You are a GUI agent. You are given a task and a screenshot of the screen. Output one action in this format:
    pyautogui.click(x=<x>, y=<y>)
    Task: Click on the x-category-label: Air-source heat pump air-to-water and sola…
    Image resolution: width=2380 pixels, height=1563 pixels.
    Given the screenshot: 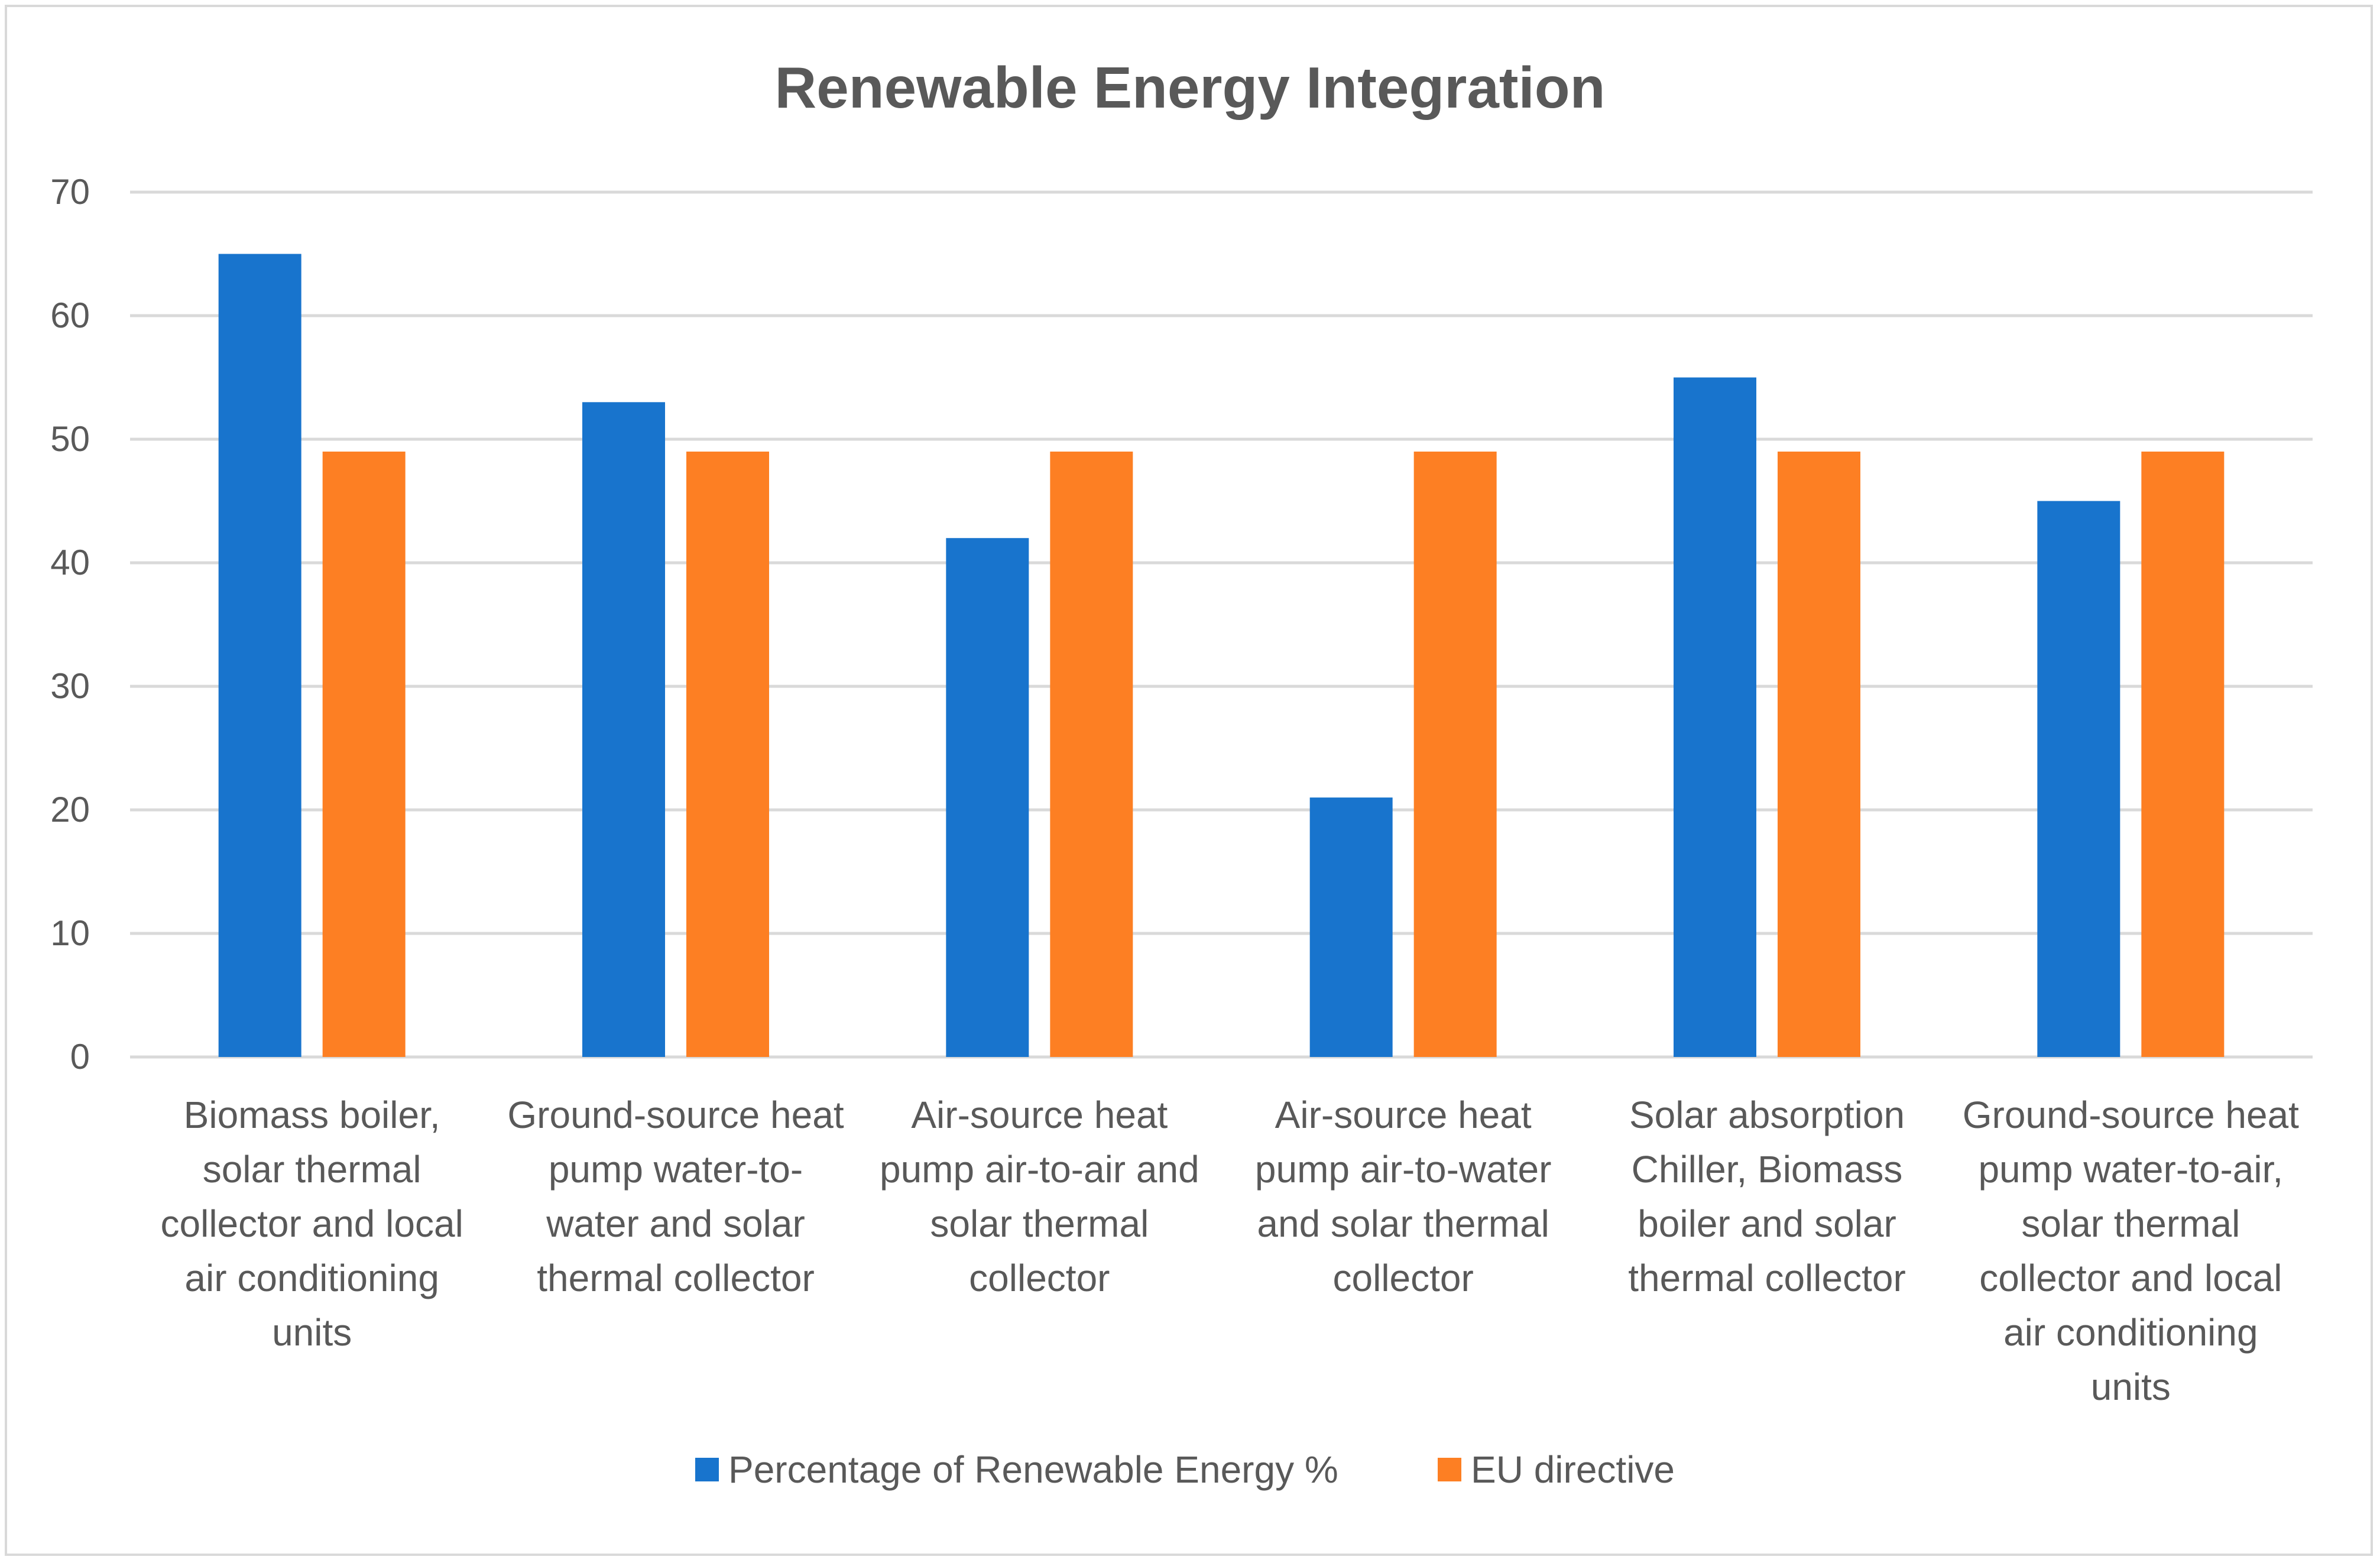 What is the action you would take?
    pyautogui.click(x=1403, y=1196)
    